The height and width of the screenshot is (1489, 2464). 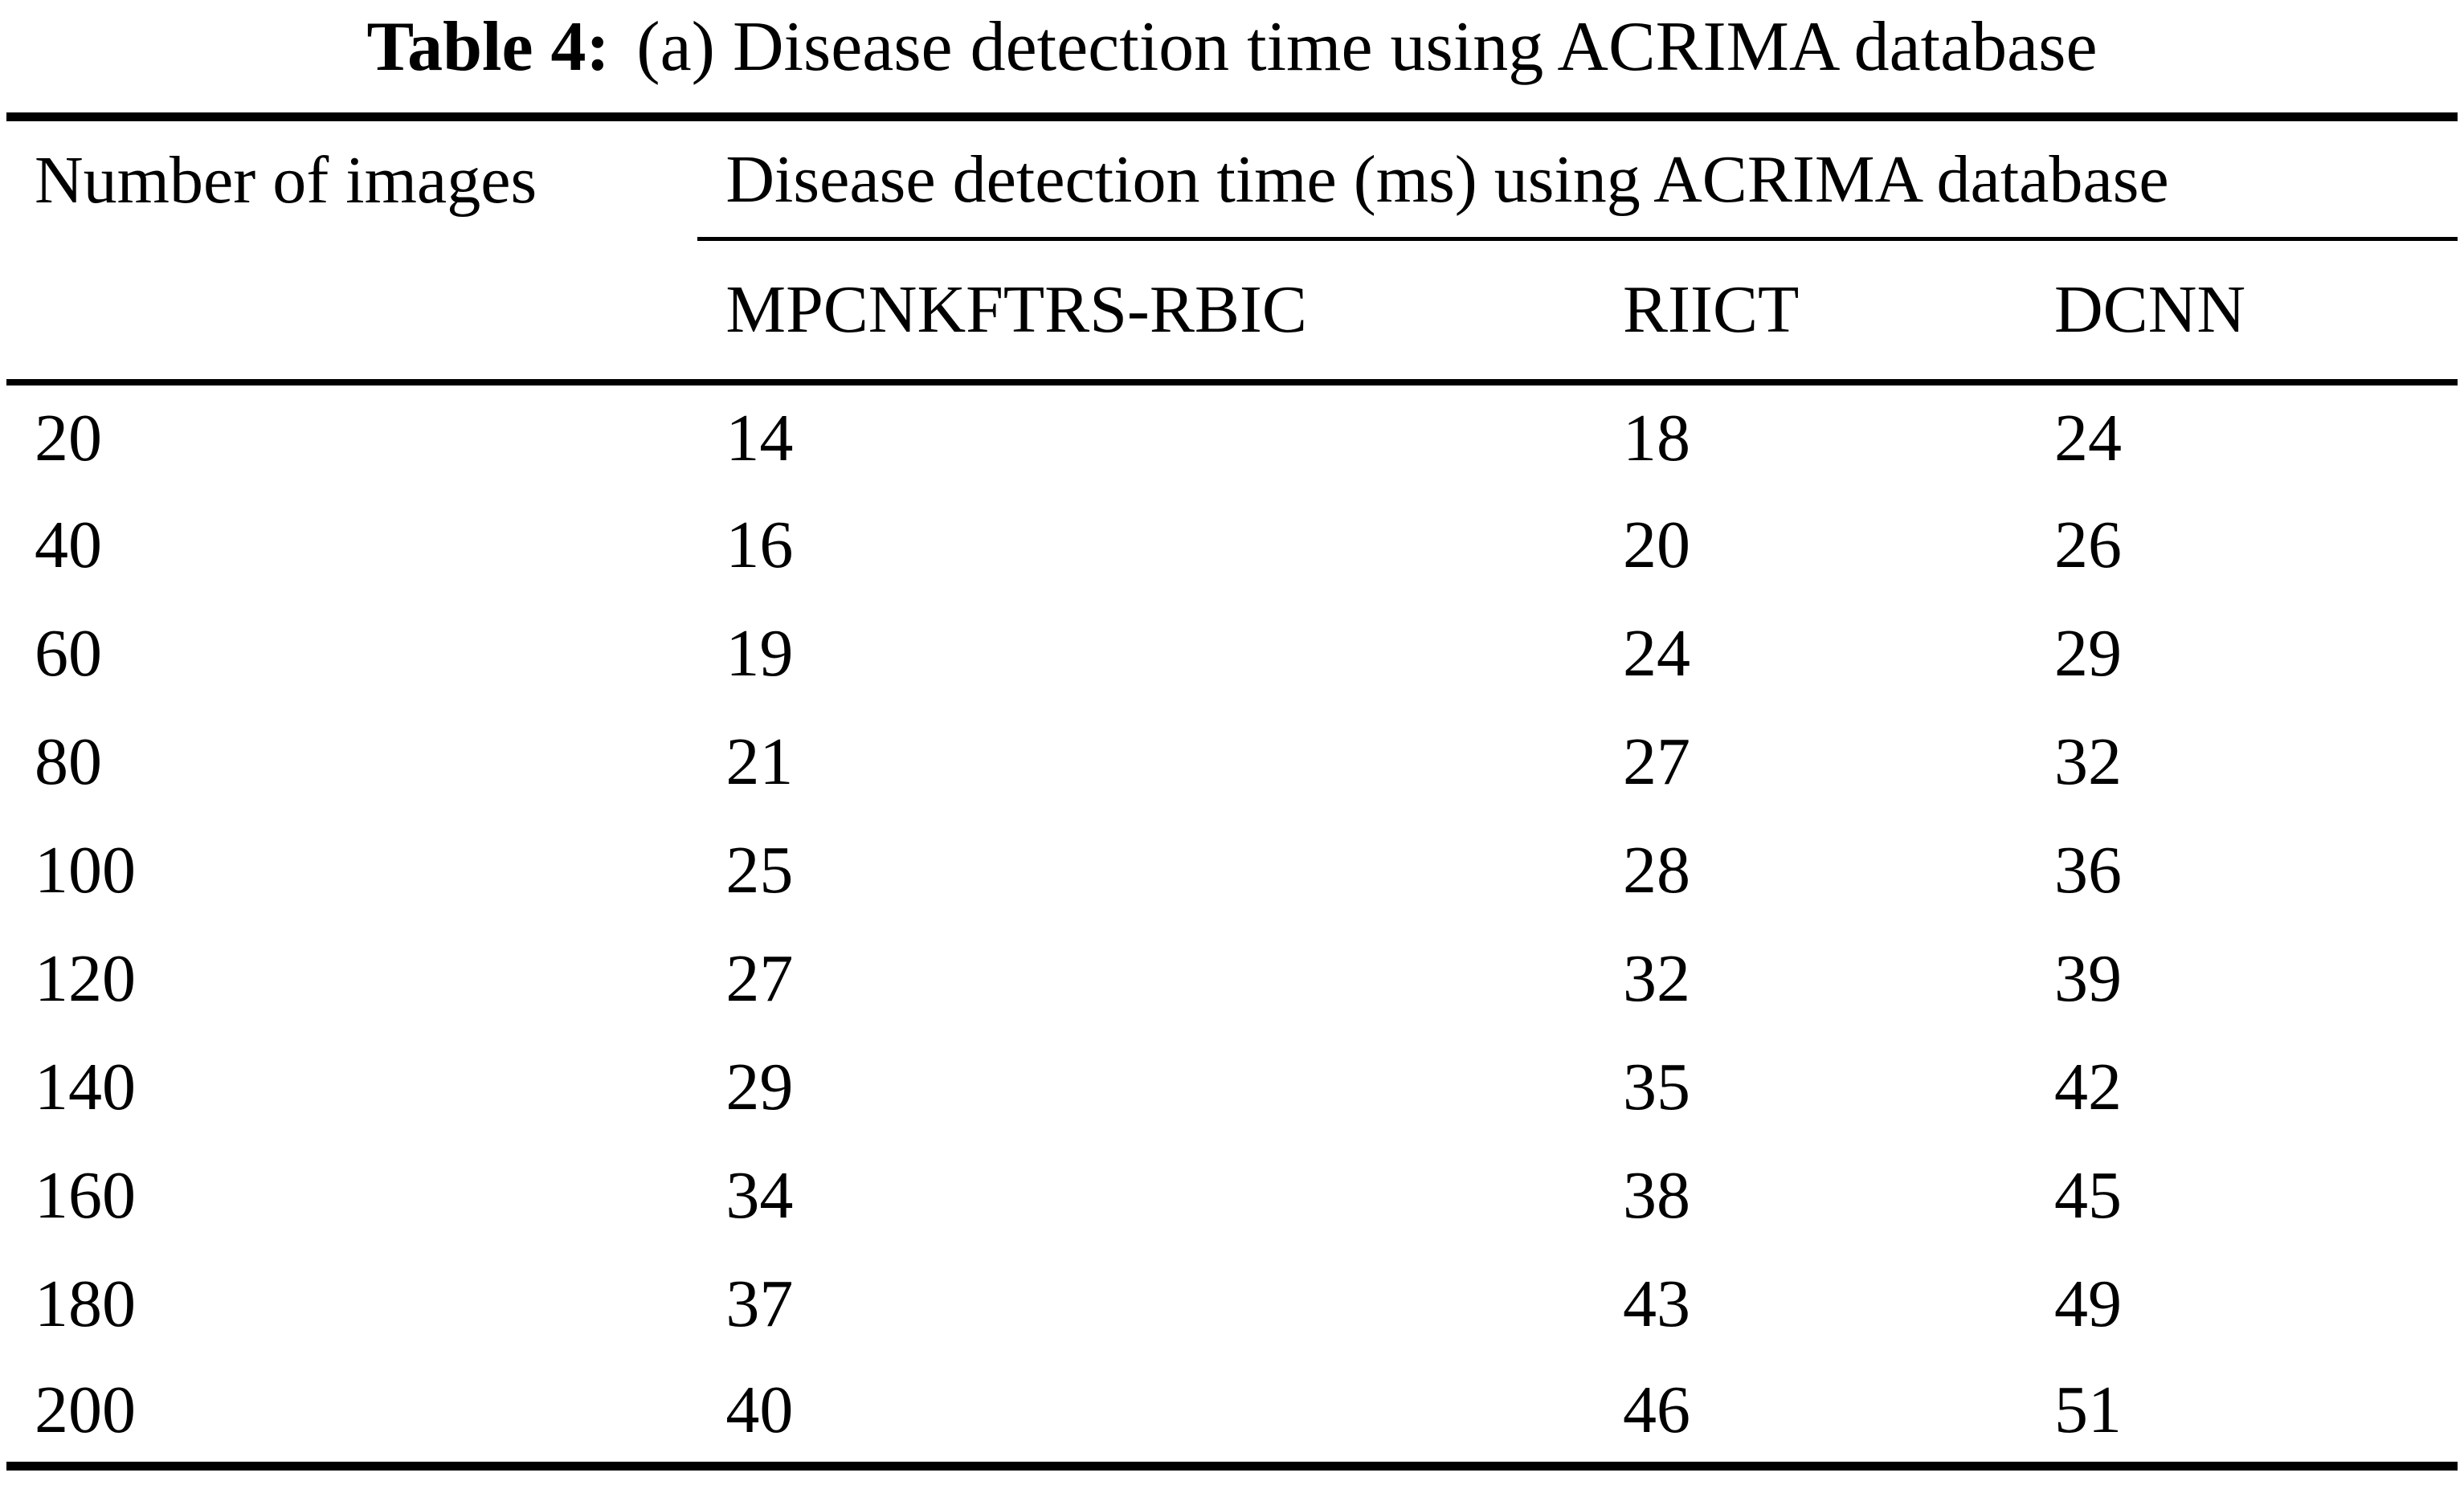 What do you see at coordinates (760, 870) in the screenshot?
I see `cell-mpcnkftrs-rbic: 25` at bounding box center [760, 870].